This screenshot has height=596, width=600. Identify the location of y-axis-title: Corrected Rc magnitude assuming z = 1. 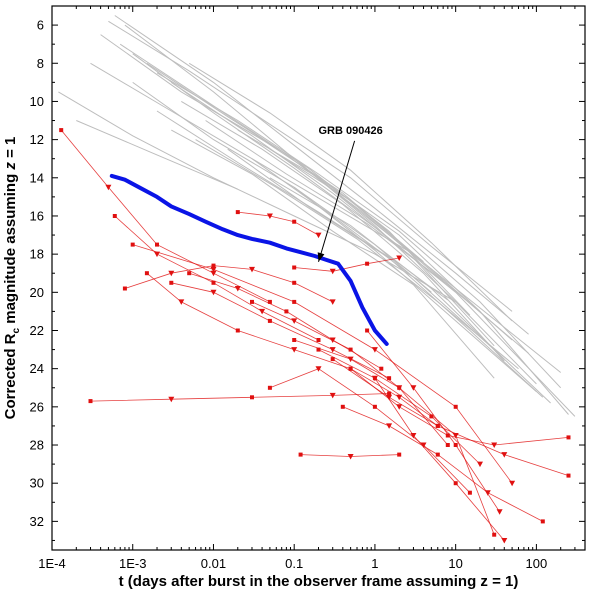
(12, 278).